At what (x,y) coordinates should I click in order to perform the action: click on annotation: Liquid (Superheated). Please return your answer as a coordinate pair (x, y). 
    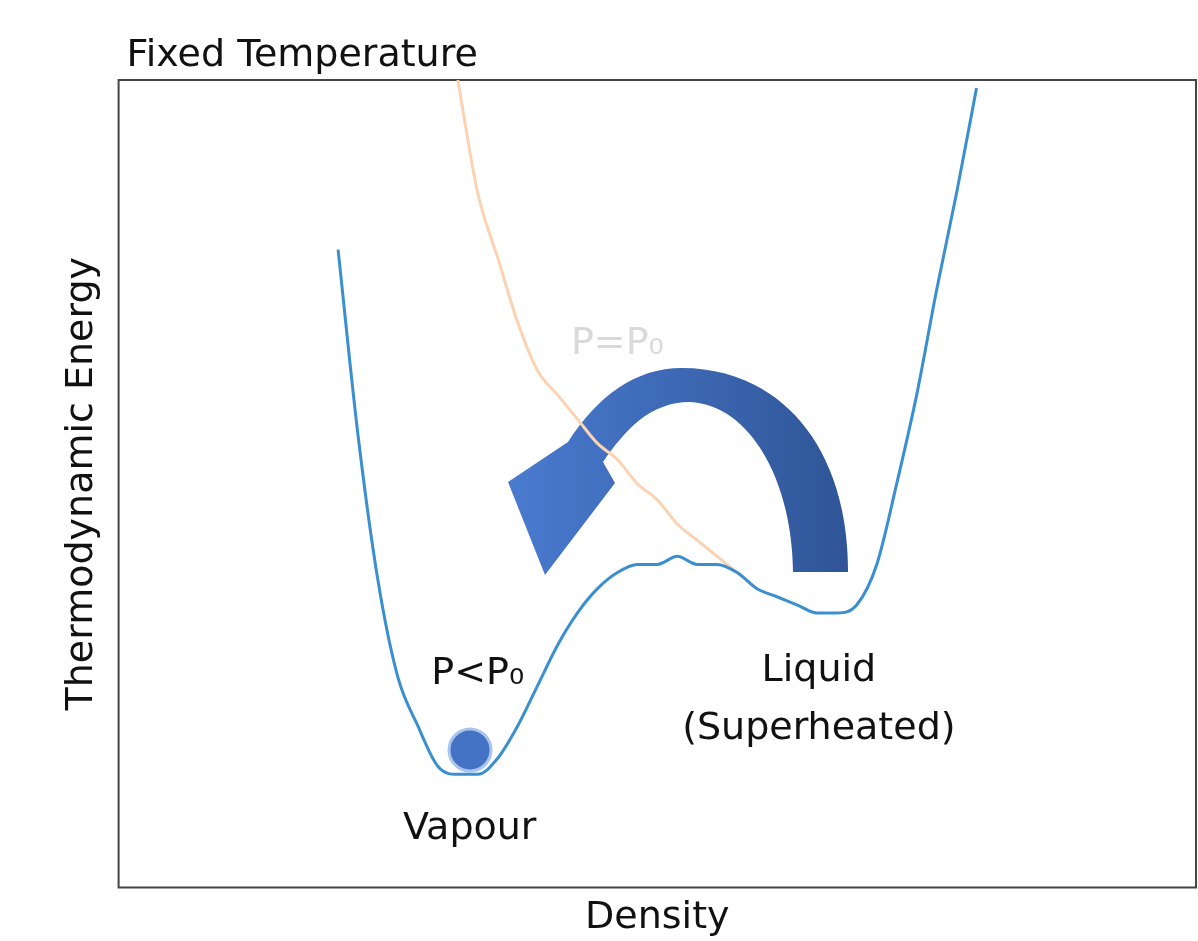
    Looking at the image, I should click on (819, 696).